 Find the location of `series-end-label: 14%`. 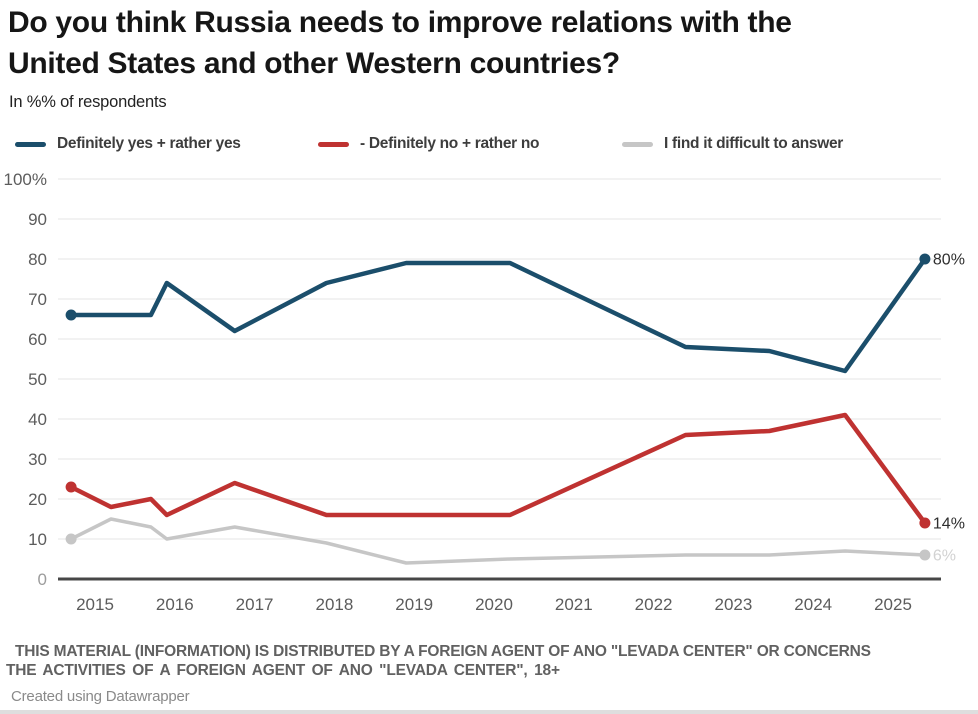

series-end-label: 14% is located at coordinates (949, 524).